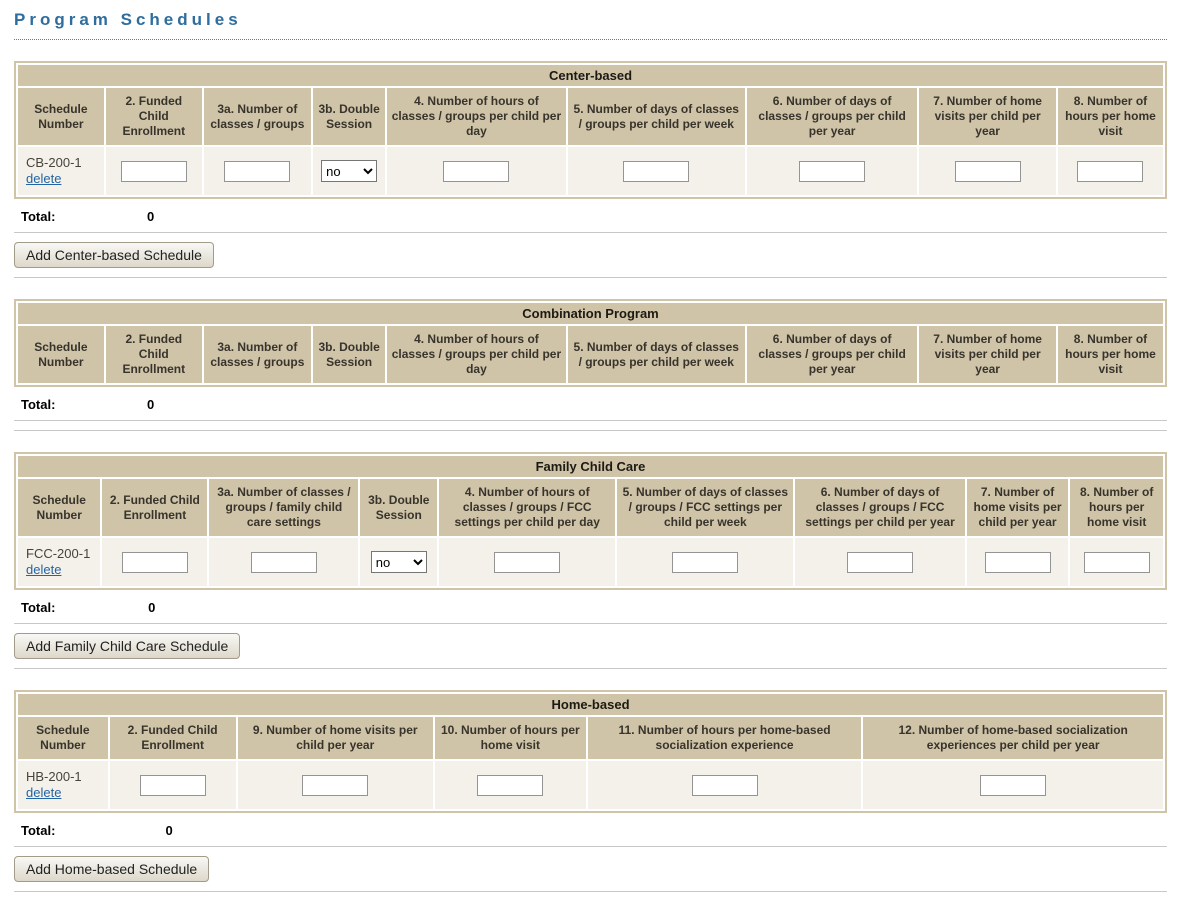 This screenshot has width=1181, height=904. What do you see at coordinates (590, 466) in the screenshot?
I see `table-caption: Family Child Care` at bounding box center [590, 466].